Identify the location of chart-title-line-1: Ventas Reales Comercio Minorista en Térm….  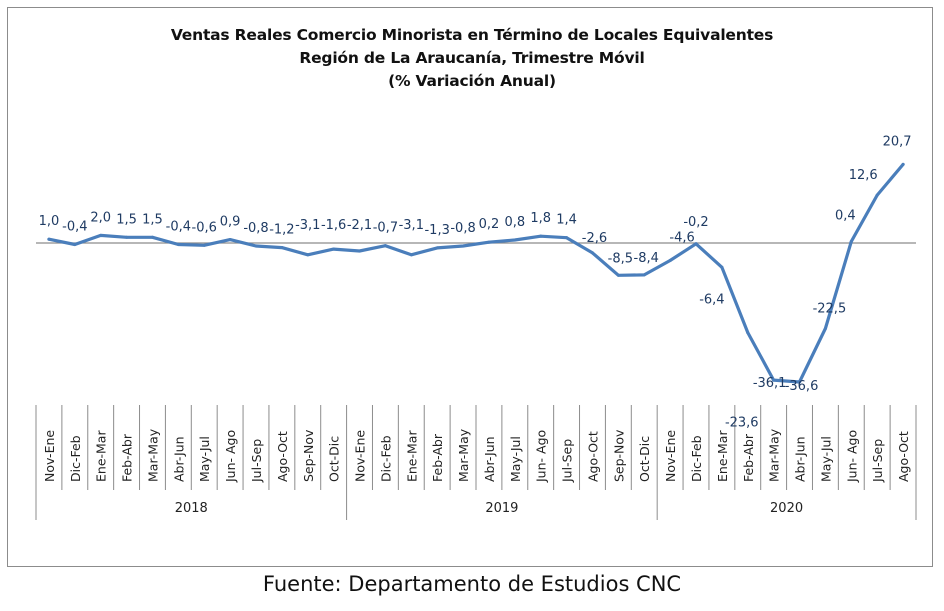
(472, 35).